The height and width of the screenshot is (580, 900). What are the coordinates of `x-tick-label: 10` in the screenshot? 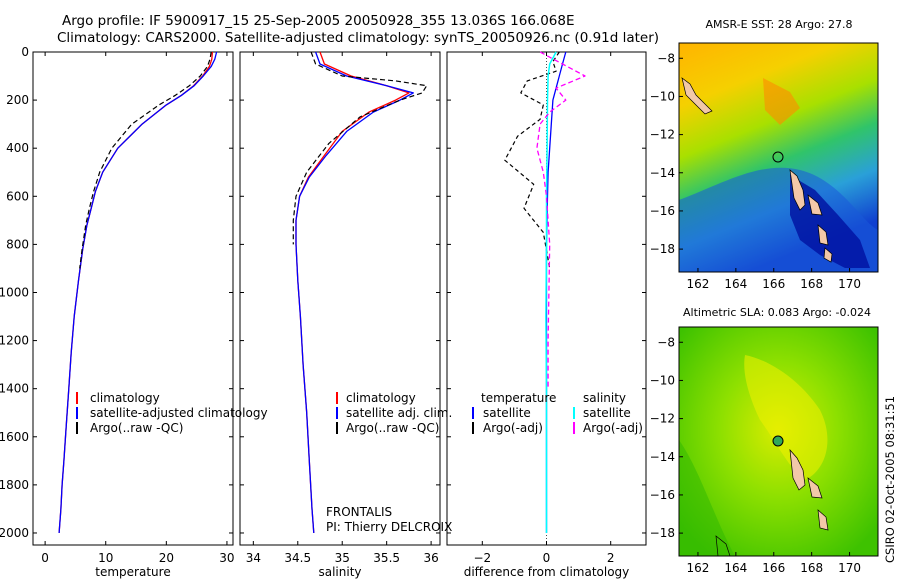 It's located at (105, 558).